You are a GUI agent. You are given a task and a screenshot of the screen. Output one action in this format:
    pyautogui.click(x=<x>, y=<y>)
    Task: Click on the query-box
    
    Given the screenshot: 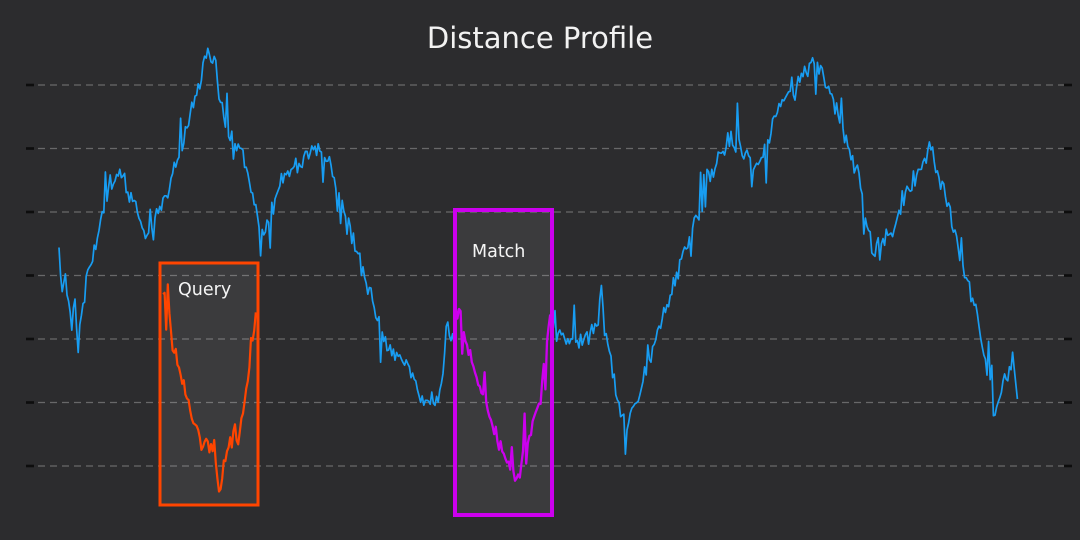 What is the action you would take?
    pyautogui.click(x=209, y=384)
    